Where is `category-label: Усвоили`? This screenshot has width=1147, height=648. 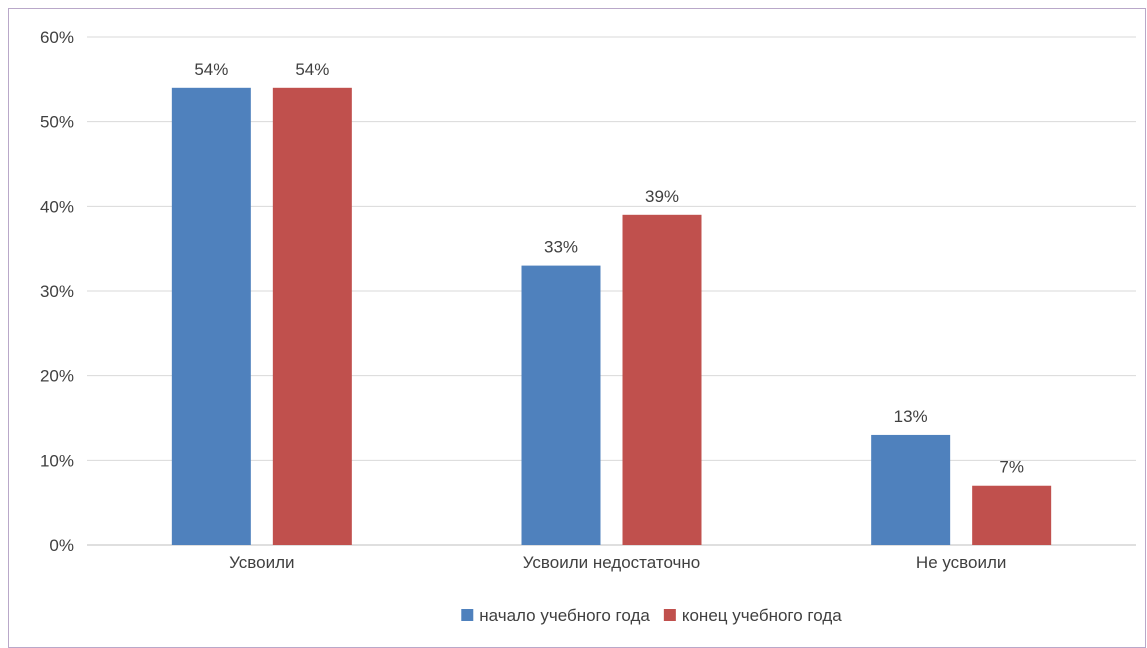
category-label: Усвоили is located at coordinates (261, 562).